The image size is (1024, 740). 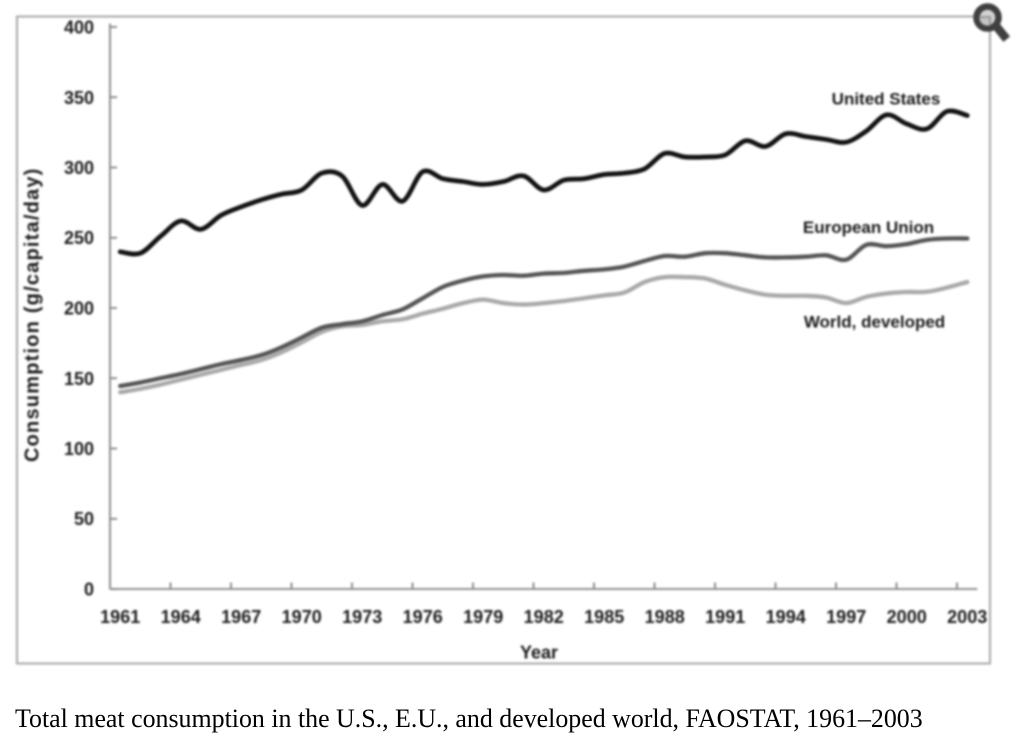 I want to click on svg-text: 1976, so click(x=423, y=617).